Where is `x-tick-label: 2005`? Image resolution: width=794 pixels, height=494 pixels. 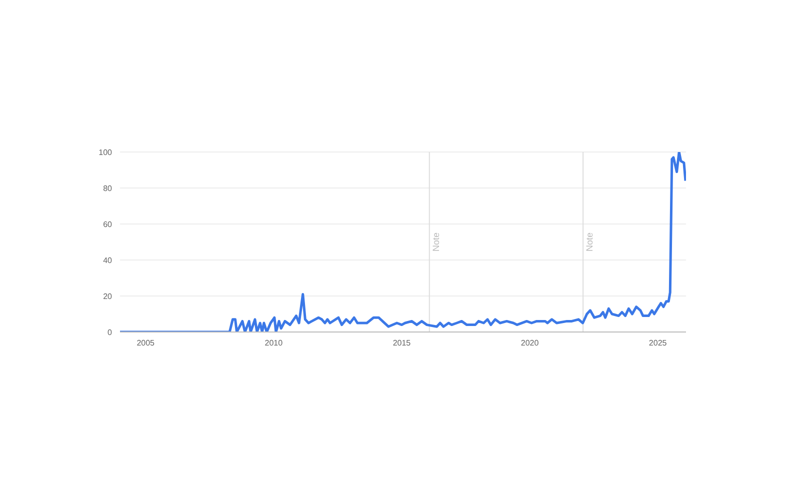 x-tick-label: 2005 is located at coordinates (146, 343).